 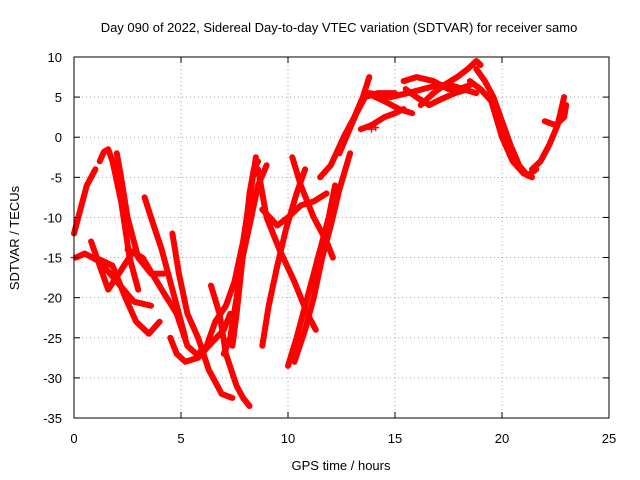 I want to click on x-tick-label: 20, so click(x=502, y=438).